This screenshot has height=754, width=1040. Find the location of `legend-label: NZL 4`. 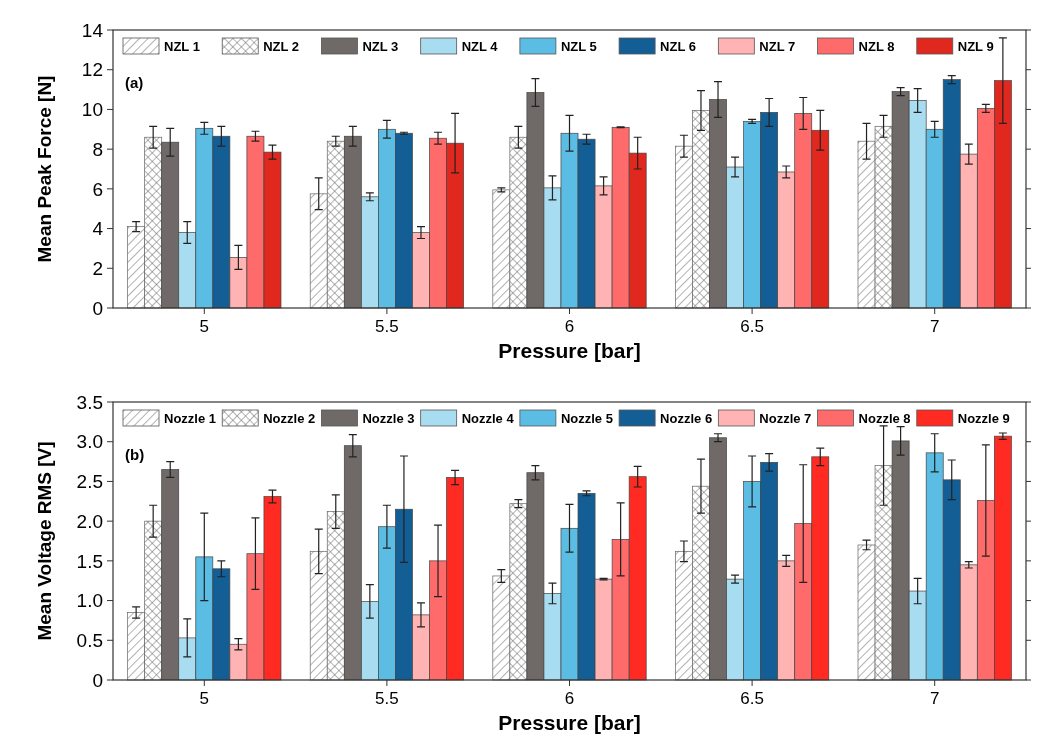

legend-label: NZL 4 is located at coordinates (480, 46).